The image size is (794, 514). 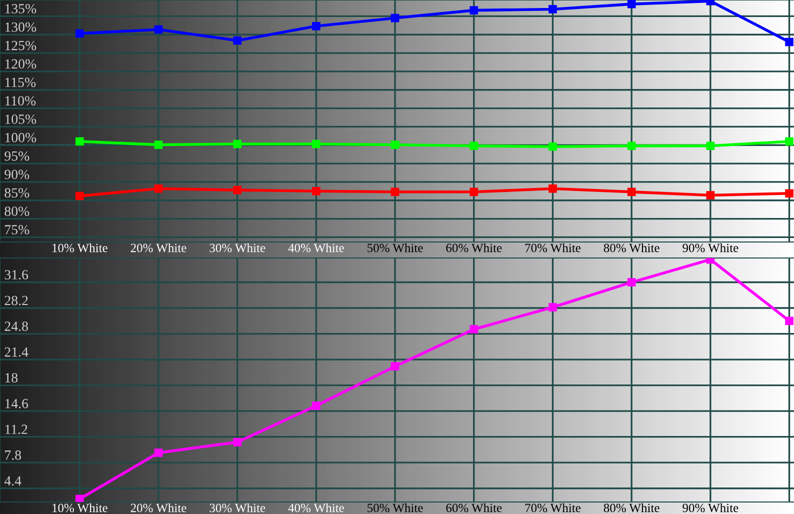 What do you see at coordinates (20, 137) in the screenshot?
I see `y-tick-label: 100%` at bounding box center [20, 137].